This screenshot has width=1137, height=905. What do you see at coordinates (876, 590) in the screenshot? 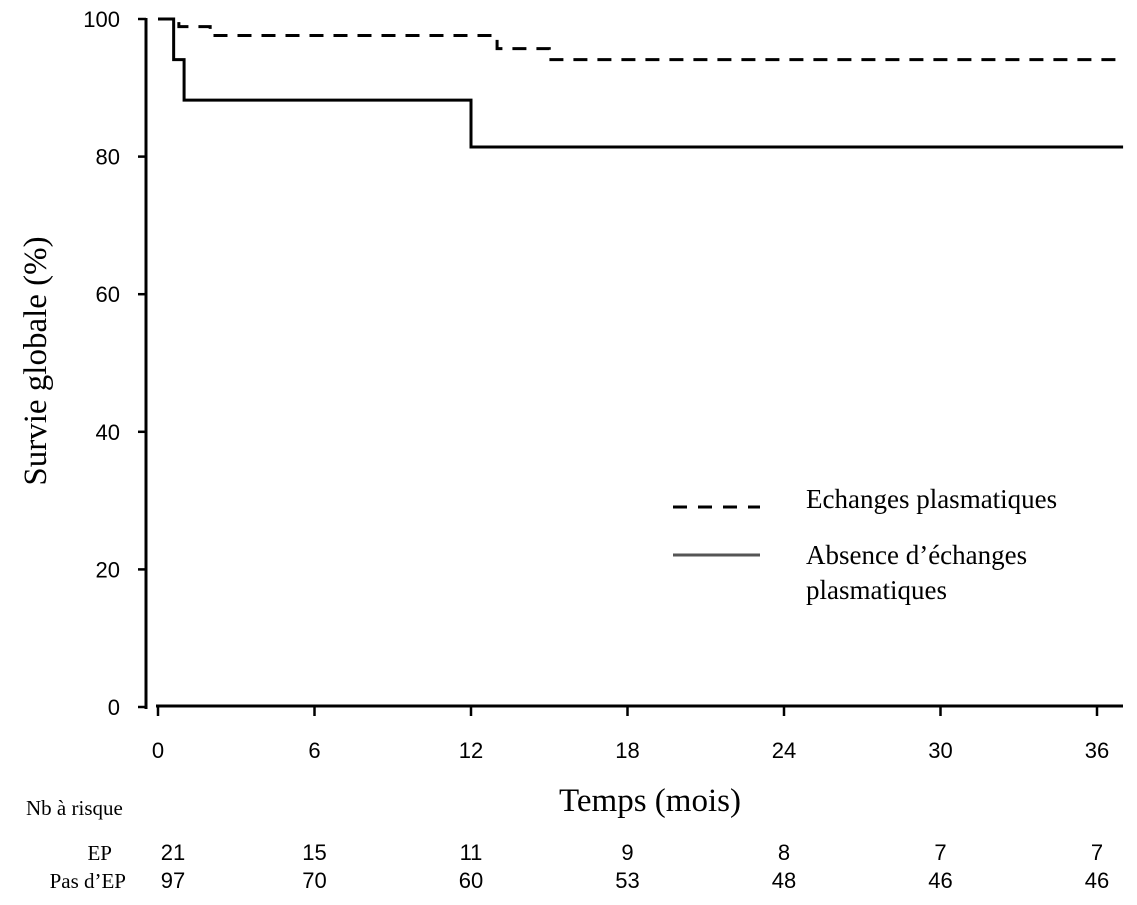
I see `legend-label-no-ep-line2: plasmatiques` at bounding box center [876, 590].